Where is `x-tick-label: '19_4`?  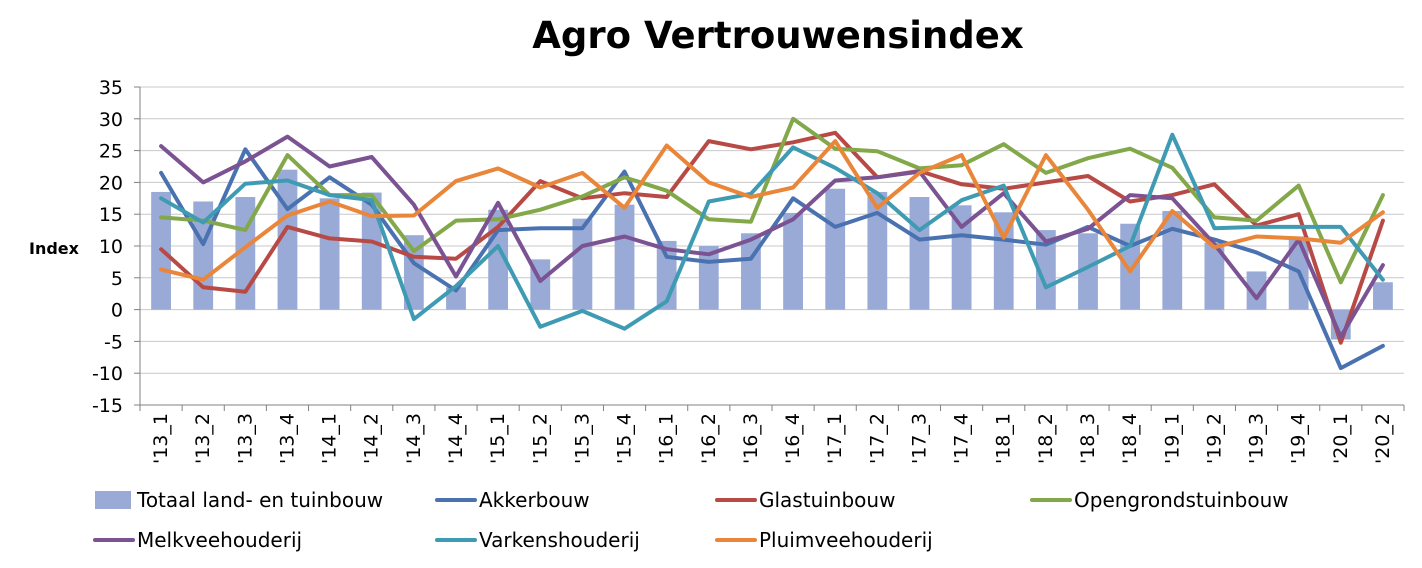 x-tick-label: '19_4 is located at coordinates (1299, 438).